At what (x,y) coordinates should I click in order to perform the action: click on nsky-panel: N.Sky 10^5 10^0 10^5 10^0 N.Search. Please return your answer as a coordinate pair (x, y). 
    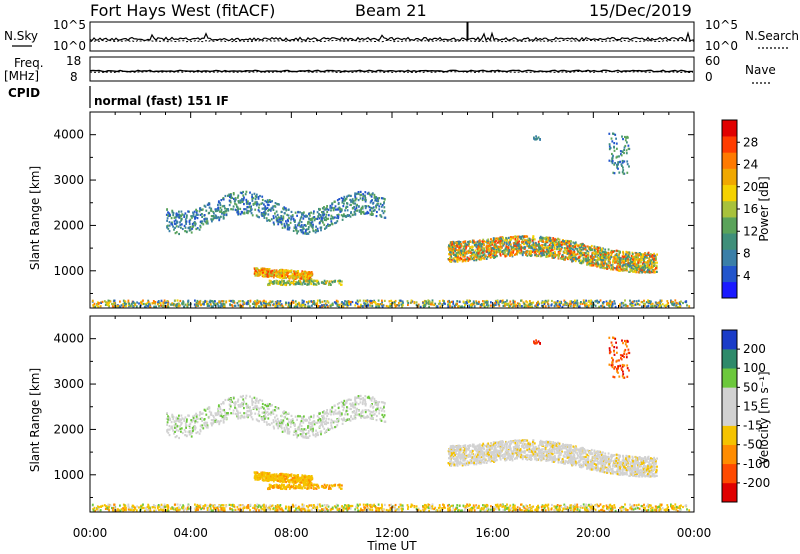
    Looking at the image, I should click on (401, 35).